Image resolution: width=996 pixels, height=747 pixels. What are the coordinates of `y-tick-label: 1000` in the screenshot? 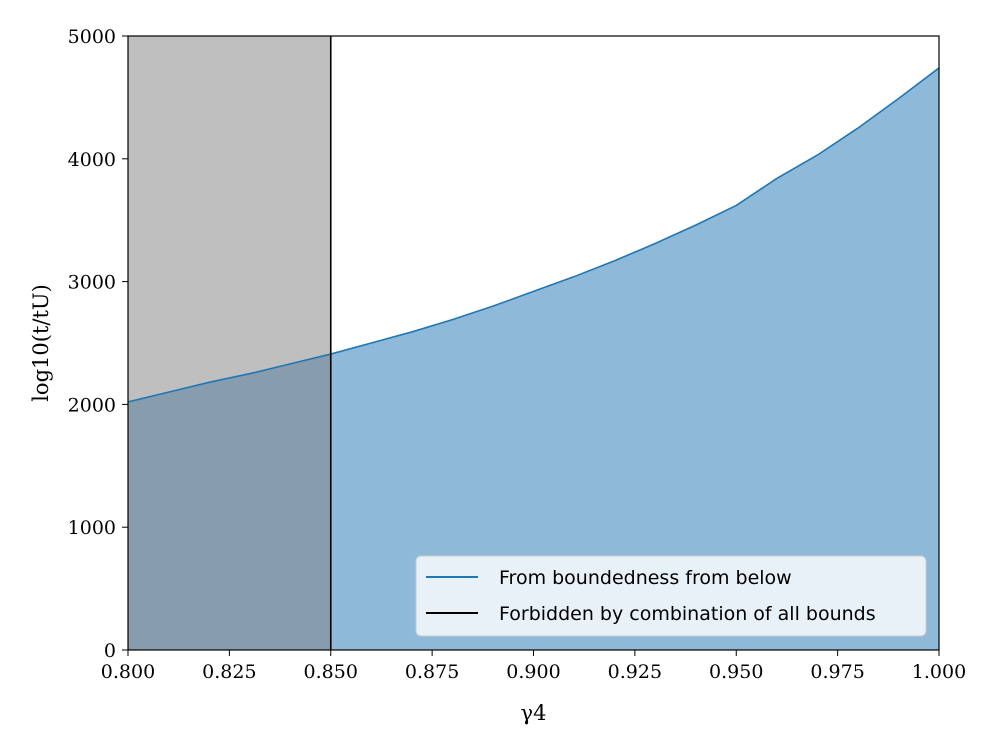 It's located at (92, 528).